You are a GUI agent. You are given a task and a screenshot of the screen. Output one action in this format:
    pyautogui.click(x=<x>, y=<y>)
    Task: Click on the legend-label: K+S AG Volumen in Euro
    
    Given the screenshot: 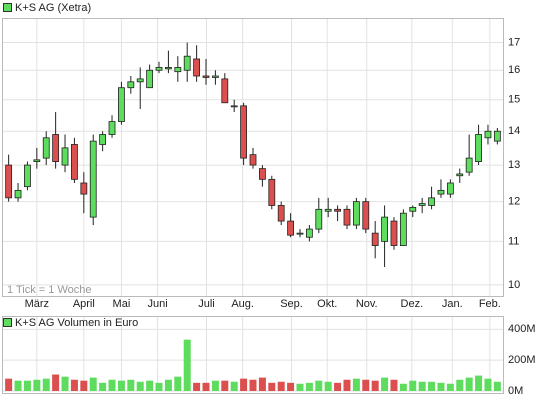 What is the action you would take?
    pyautogui.click(x=76, y=323)
    